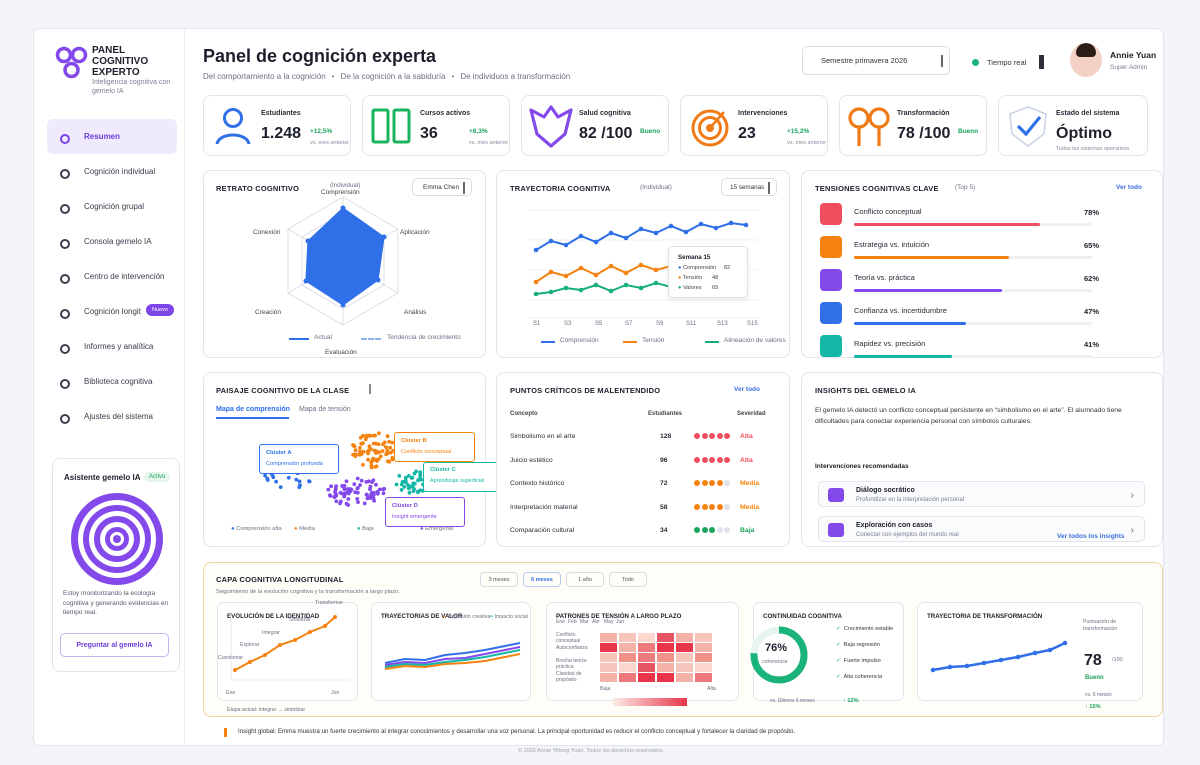 This screenshot has width=1200, height=765. I want to click on nav-item-biblioteca: Biblioteca cognitiva, so click(112, 381).